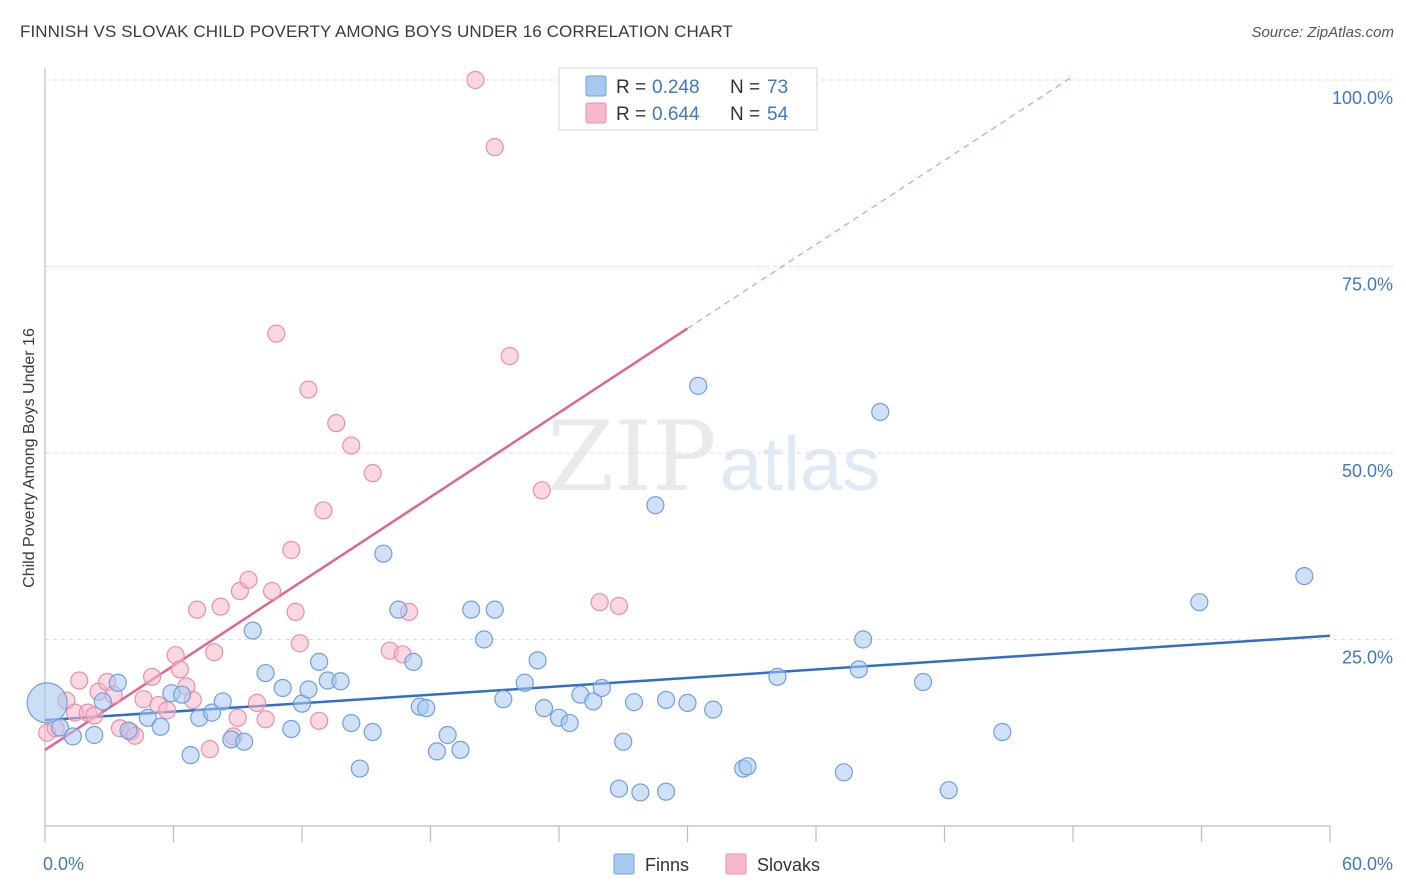 The height and width of the screenshot is (892, 1406). Describe the element at coordinates (631, 457) in the screenshot. I see `watermark-zip: ZIP` at that location.